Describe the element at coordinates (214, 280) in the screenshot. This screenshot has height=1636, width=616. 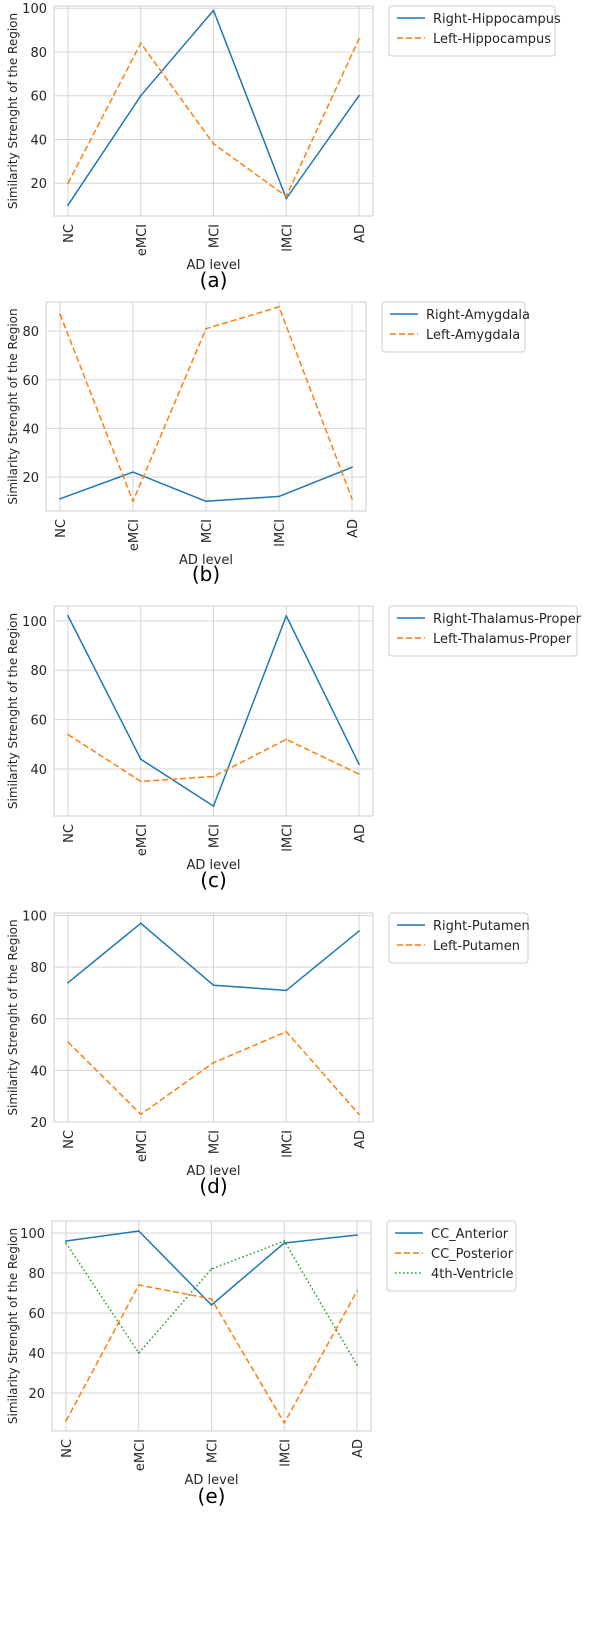
I see `subfigure-caption: (a)` at that location.